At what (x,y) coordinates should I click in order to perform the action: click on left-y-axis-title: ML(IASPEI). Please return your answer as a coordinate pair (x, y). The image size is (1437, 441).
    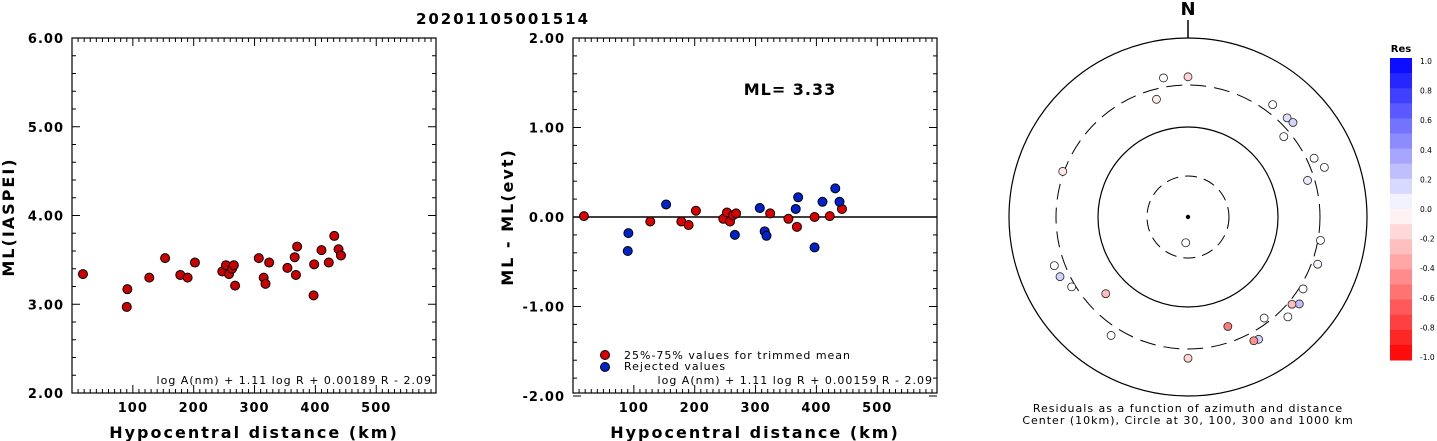
    Looking at the image, I should click on (9, 216).